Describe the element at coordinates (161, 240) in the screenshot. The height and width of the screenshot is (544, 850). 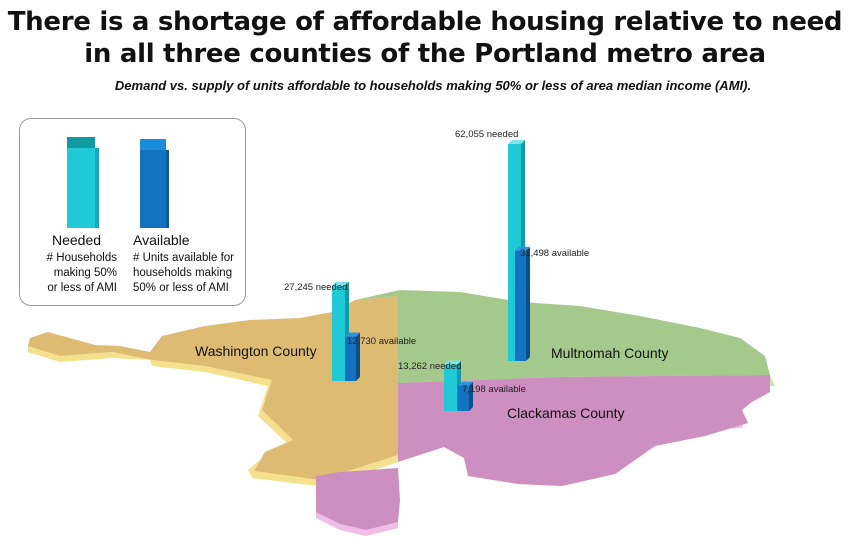
I see `legend-available-label: Available` at that location.